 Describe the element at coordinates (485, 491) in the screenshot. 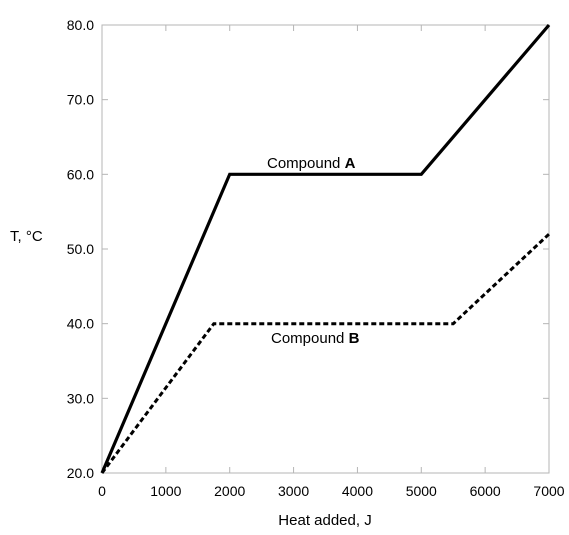

I see `x-tick-label: 6000` at that location.